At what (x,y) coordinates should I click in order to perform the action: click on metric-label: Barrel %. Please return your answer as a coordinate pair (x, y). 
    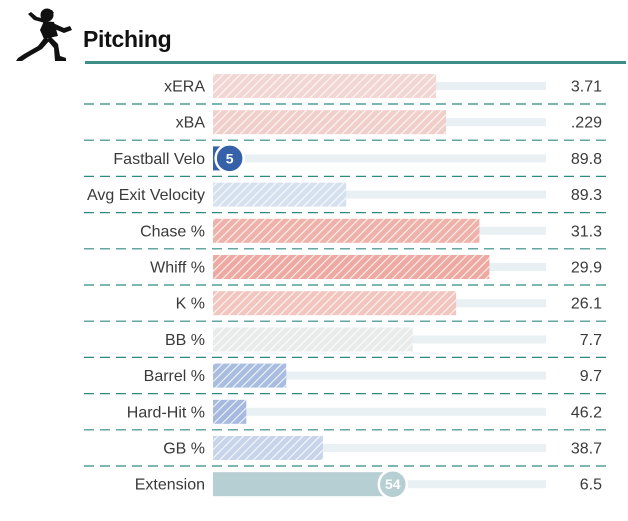
    Looking at the image, I should click on (174, 376).